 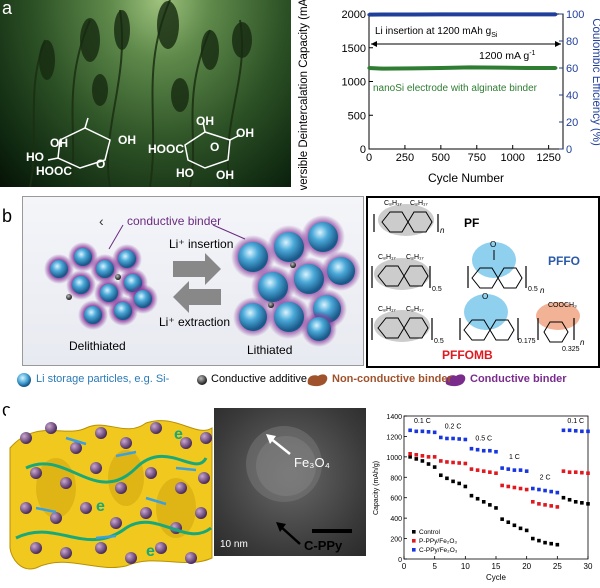 I want to click on chart-a-xtick-label: 1250, so click(x=548, y=158).